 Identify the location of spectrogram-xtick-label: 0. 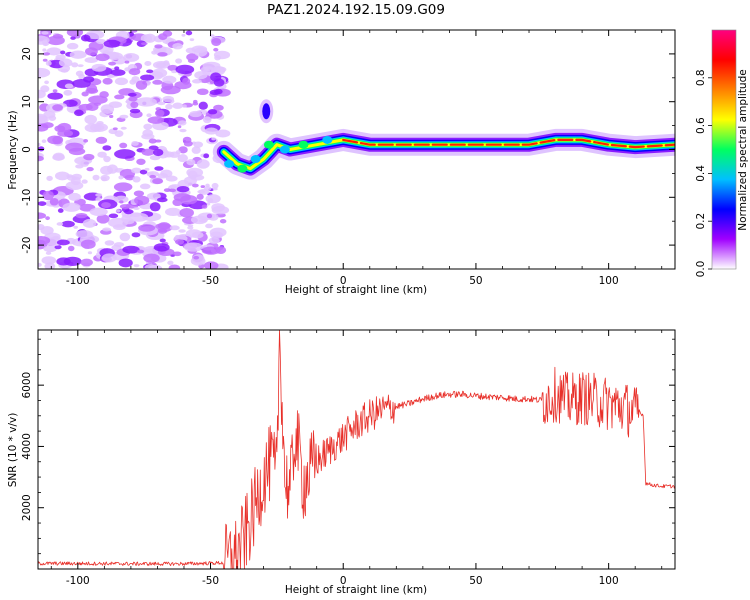
(343, 281).